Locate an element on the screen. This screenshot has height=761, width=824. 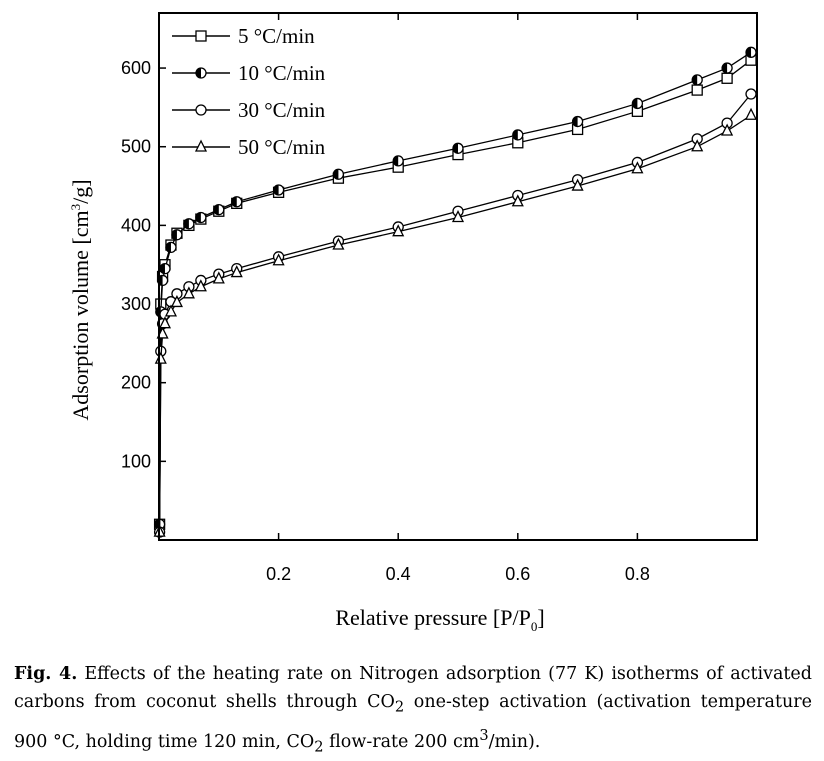
y-tick-label-4: 500 is located at coordinates (136, 147).